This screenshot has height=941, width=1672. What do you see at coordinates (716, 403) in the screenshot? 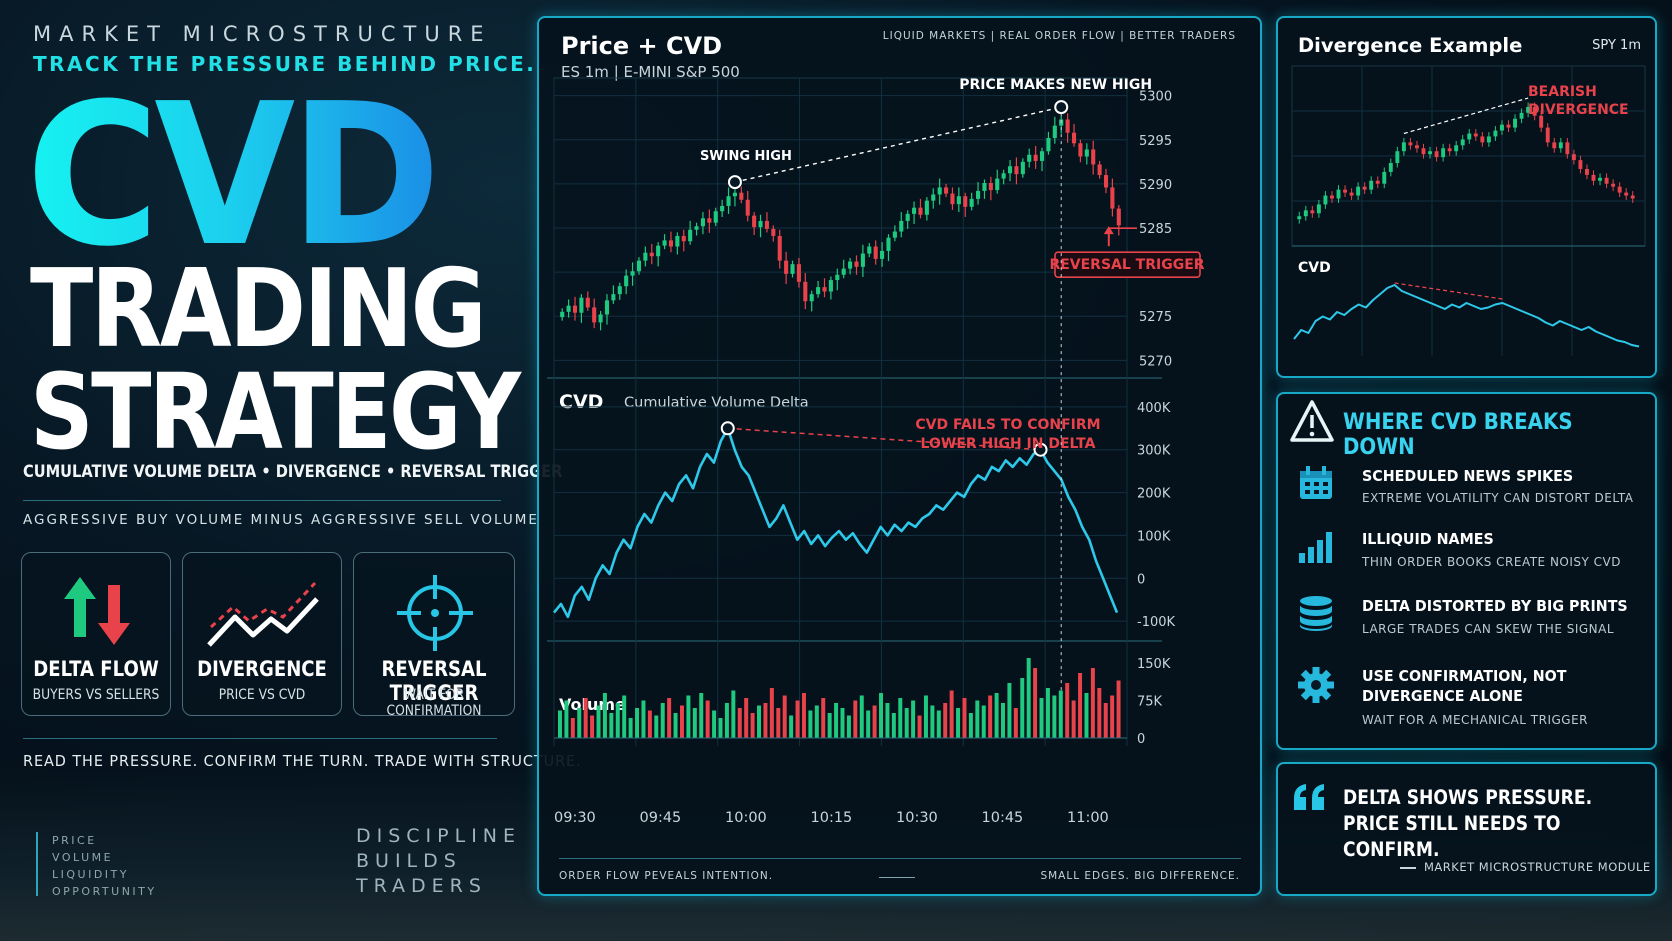
I see `cvd-pane-sublabel: Cumulative Volume Delta` at bounding box center [716, 403].